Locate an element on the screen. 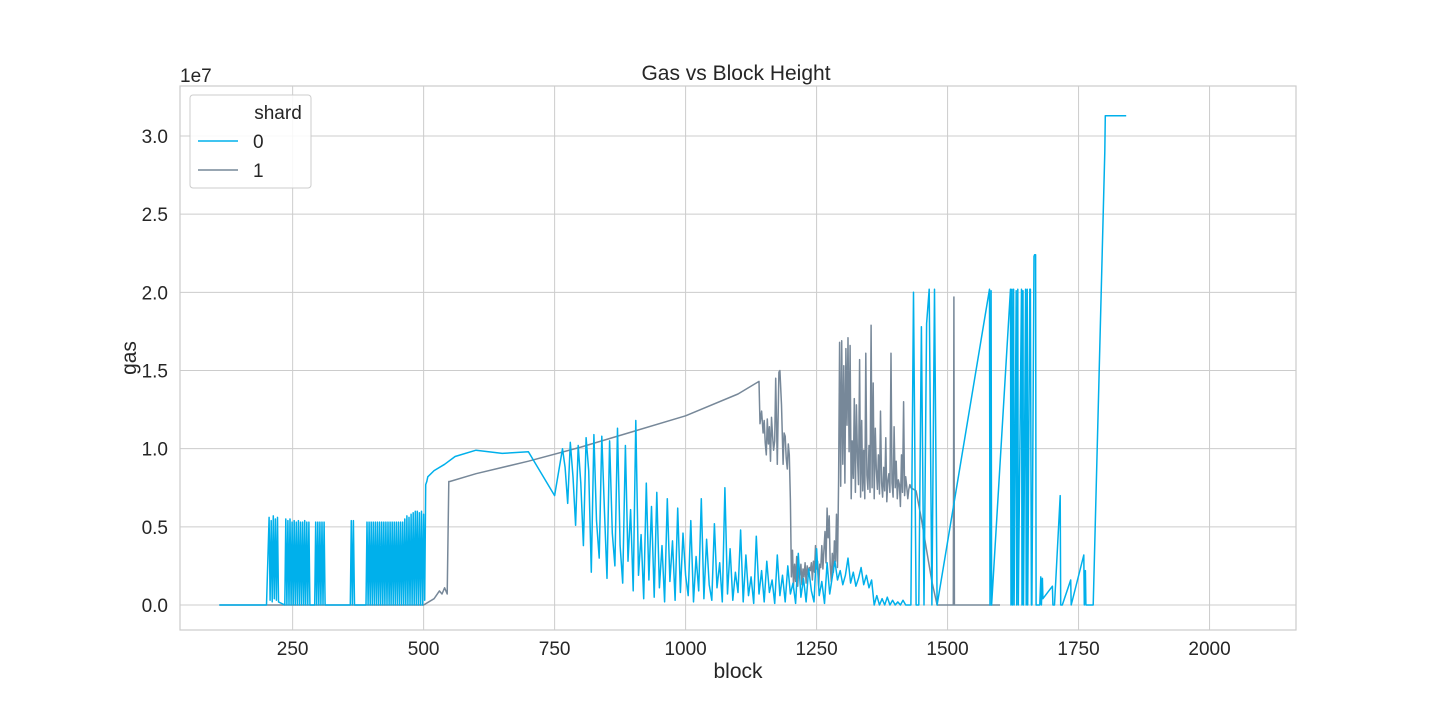 This screenshot has width=1440, height=720. y-tick-label: 1.5 is located at coordinates (155, 372).